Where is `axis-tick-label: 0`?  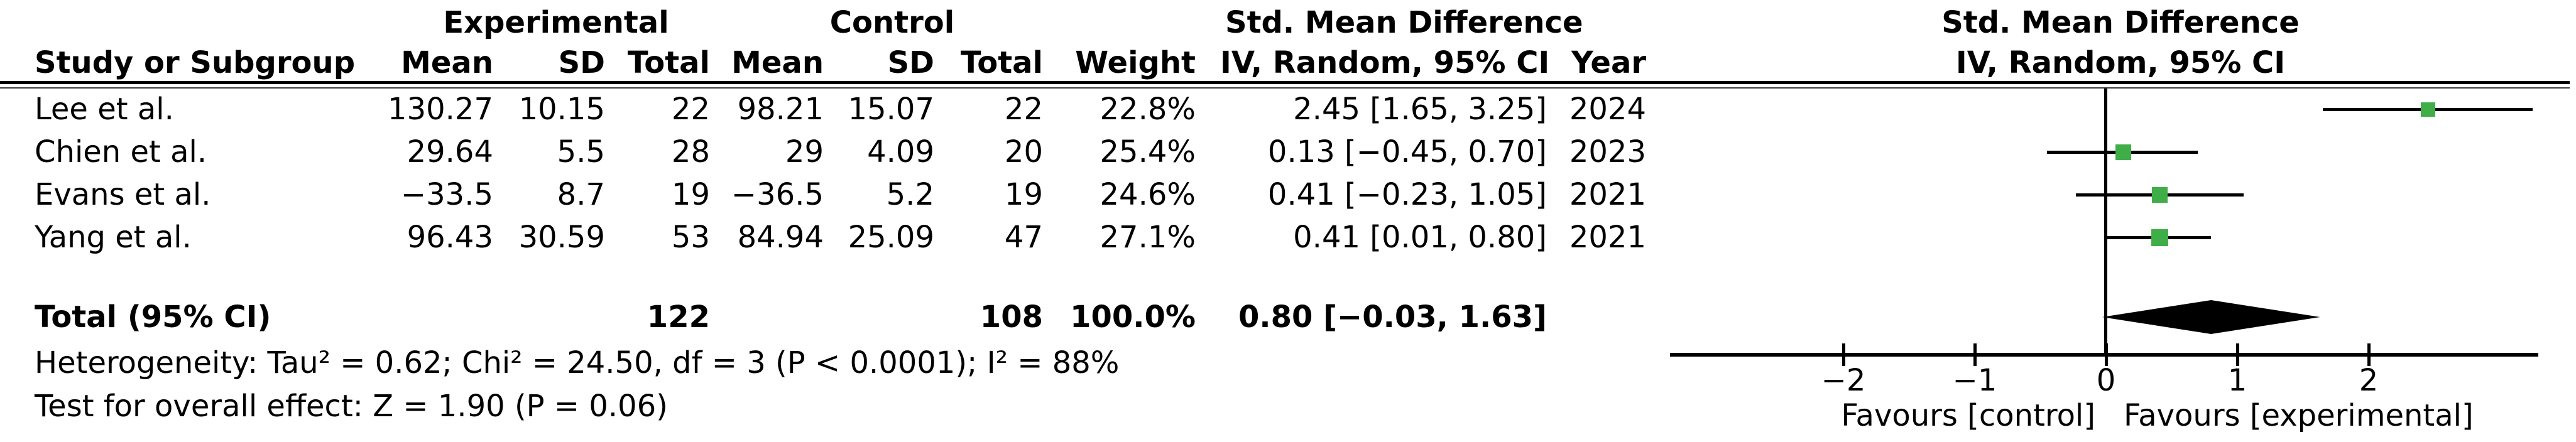
axis-tick-label: 0 is located at coordinates (2106, 380).